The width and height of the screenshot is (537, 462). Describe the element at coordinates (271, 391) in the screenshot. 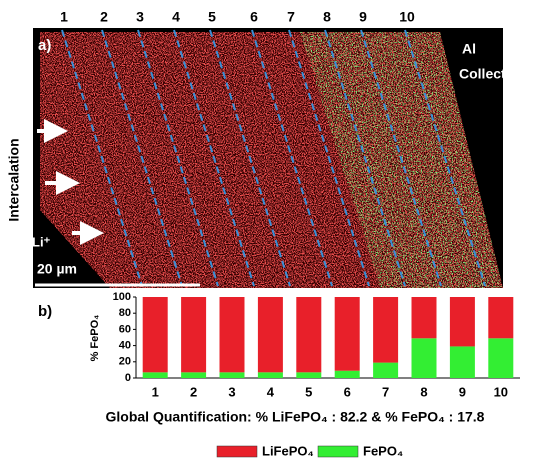

I see `x-tick-label: 4` at that location.